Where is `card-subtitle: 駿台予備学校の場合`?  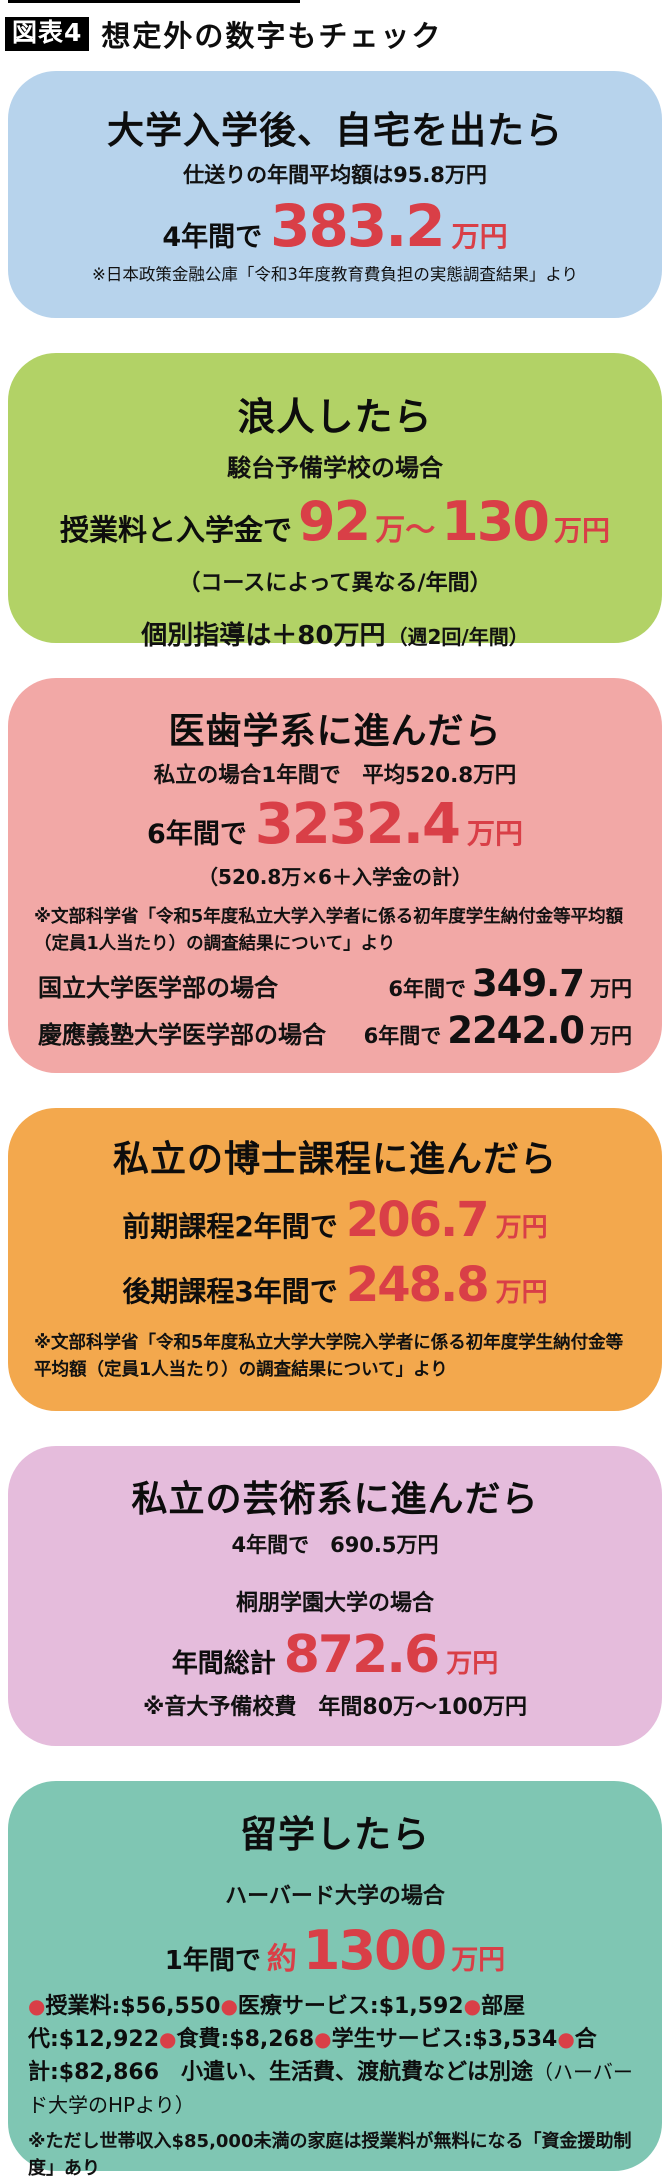
card-subtitle: 駿台予備学校の場合 is located at coordinates (335, 467).